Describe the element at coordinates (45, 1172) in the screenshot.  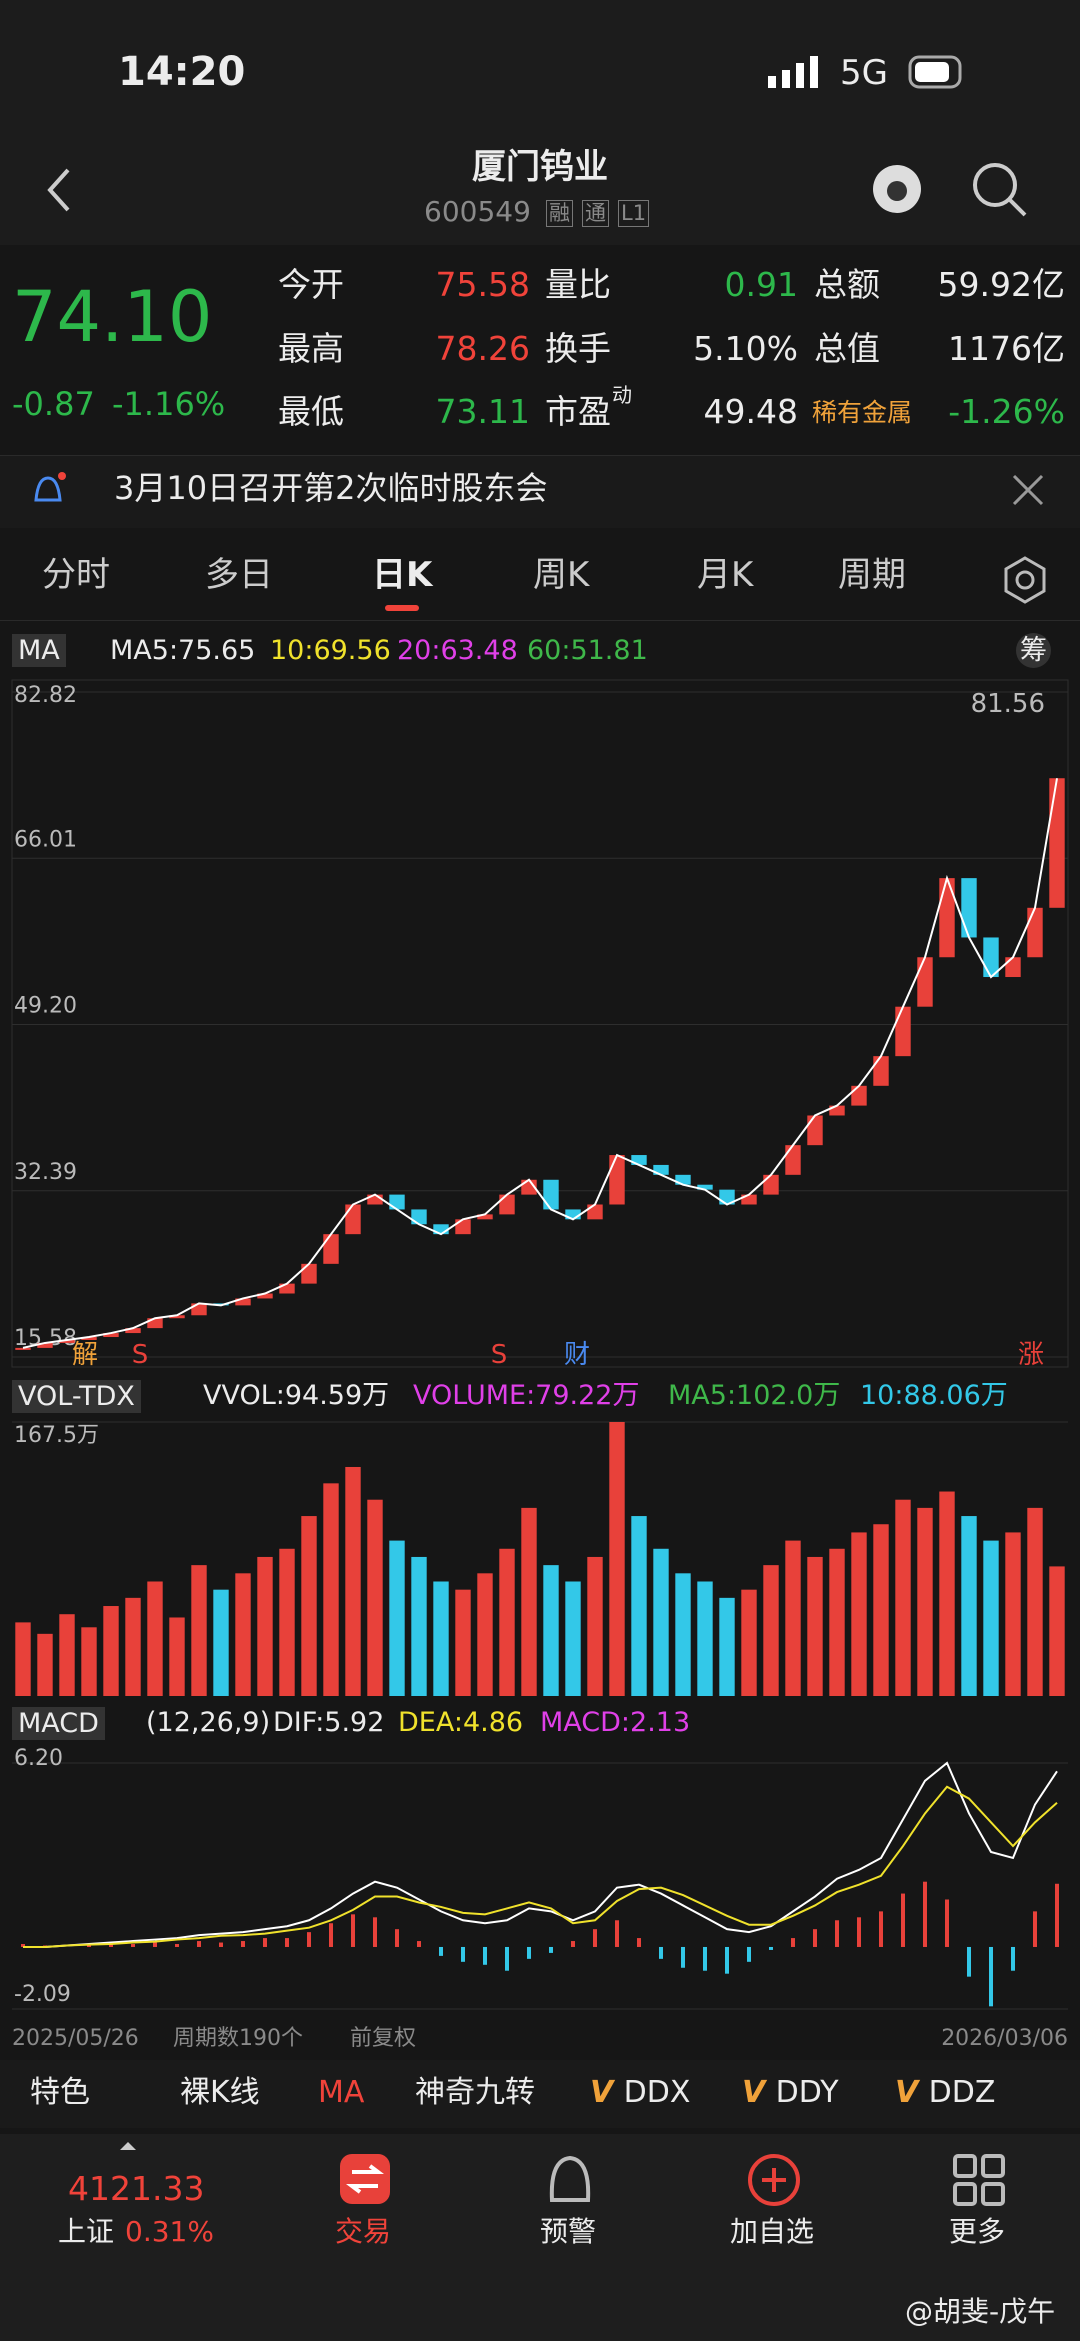
I see `y-tick-label: 32.39` at that location.